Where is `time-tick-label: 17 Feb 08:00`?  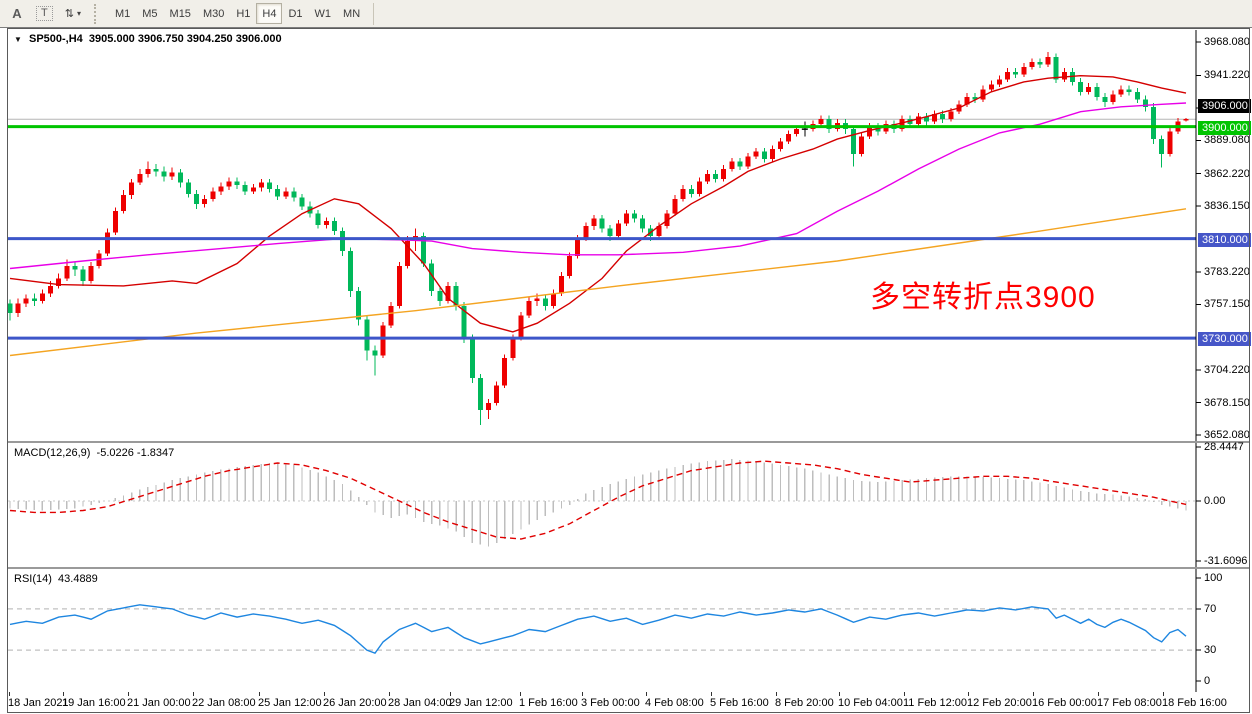 time-tick-label: 17 Feb 08:00 is located at coordinates (1129, 703).